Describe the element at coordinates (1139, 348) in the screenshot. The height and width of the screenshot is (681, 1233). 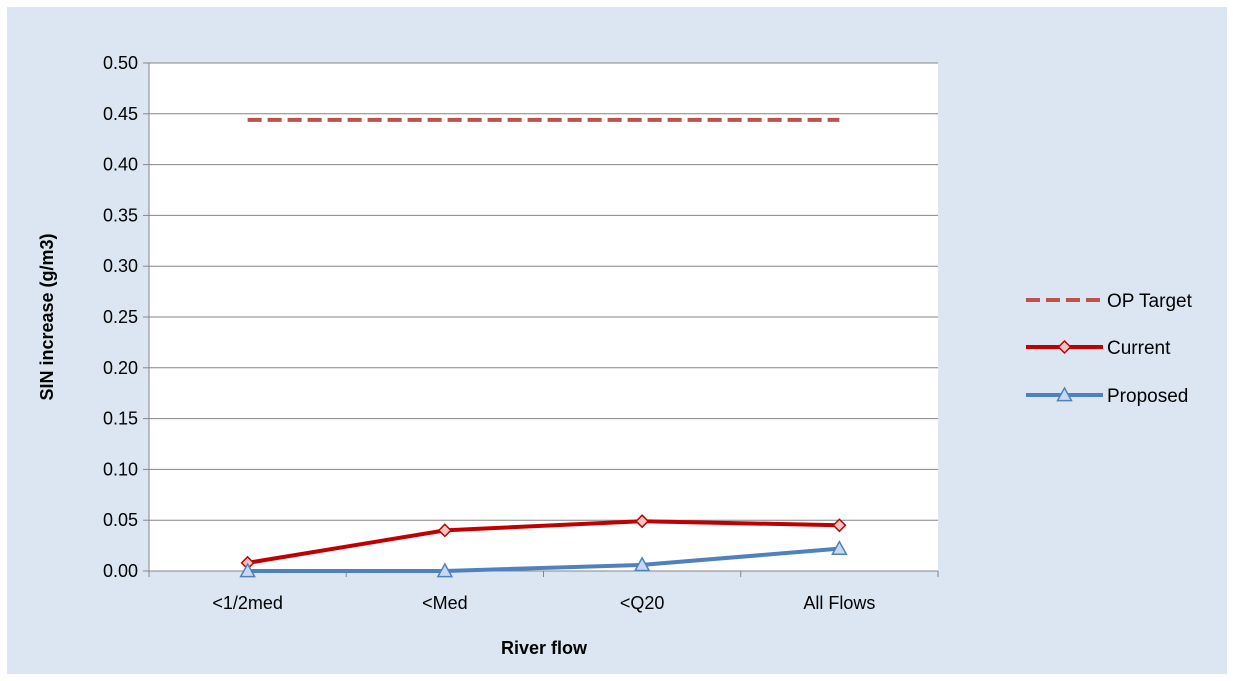
I see `legend-label: Current` at that location.